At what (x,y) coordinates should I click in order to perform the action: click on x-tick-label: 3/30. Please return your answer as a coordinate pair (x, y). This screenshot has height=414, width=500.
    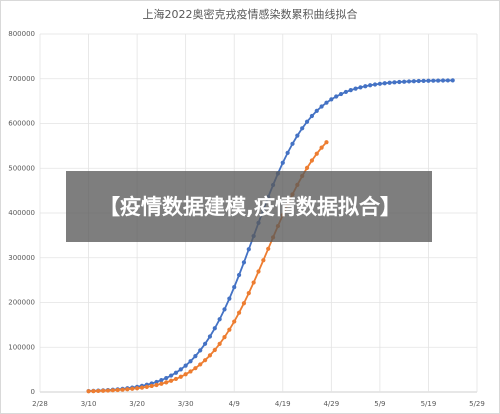
    Looking at the image, I should click on (186, 404).